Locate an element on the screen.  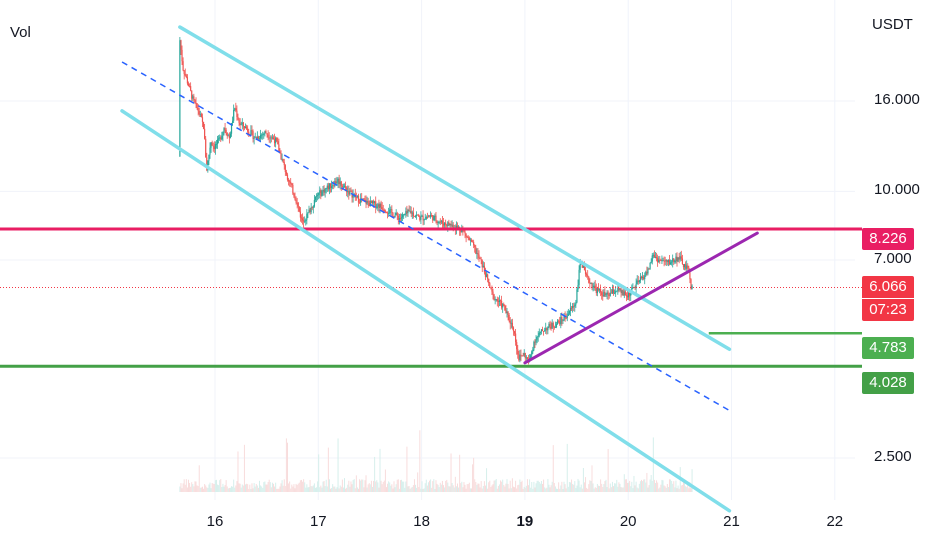
x-tick-label: 20 is located at coordinates (628, 521).